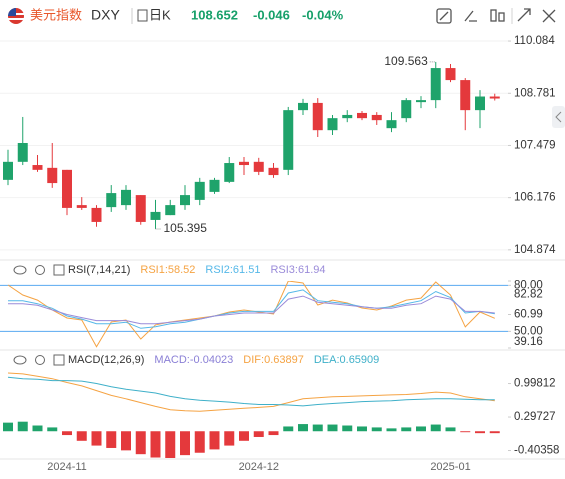  What do you see at coordinates (105, 15) in the screenshot?
I see `symbol: DXY` at bounding box center [105, 15].